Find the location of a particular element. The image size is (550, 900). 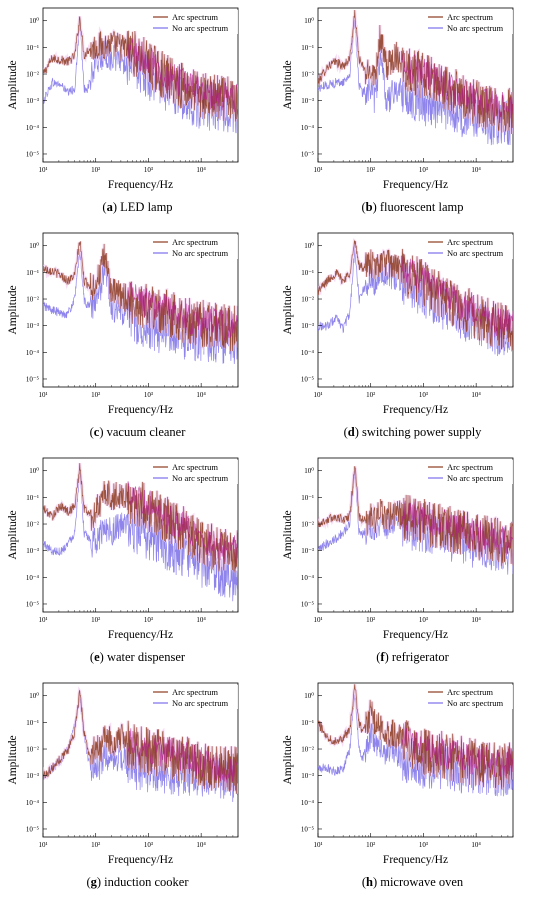

panel-caption: (e) water dispenser is located at coordinates (137, 657).